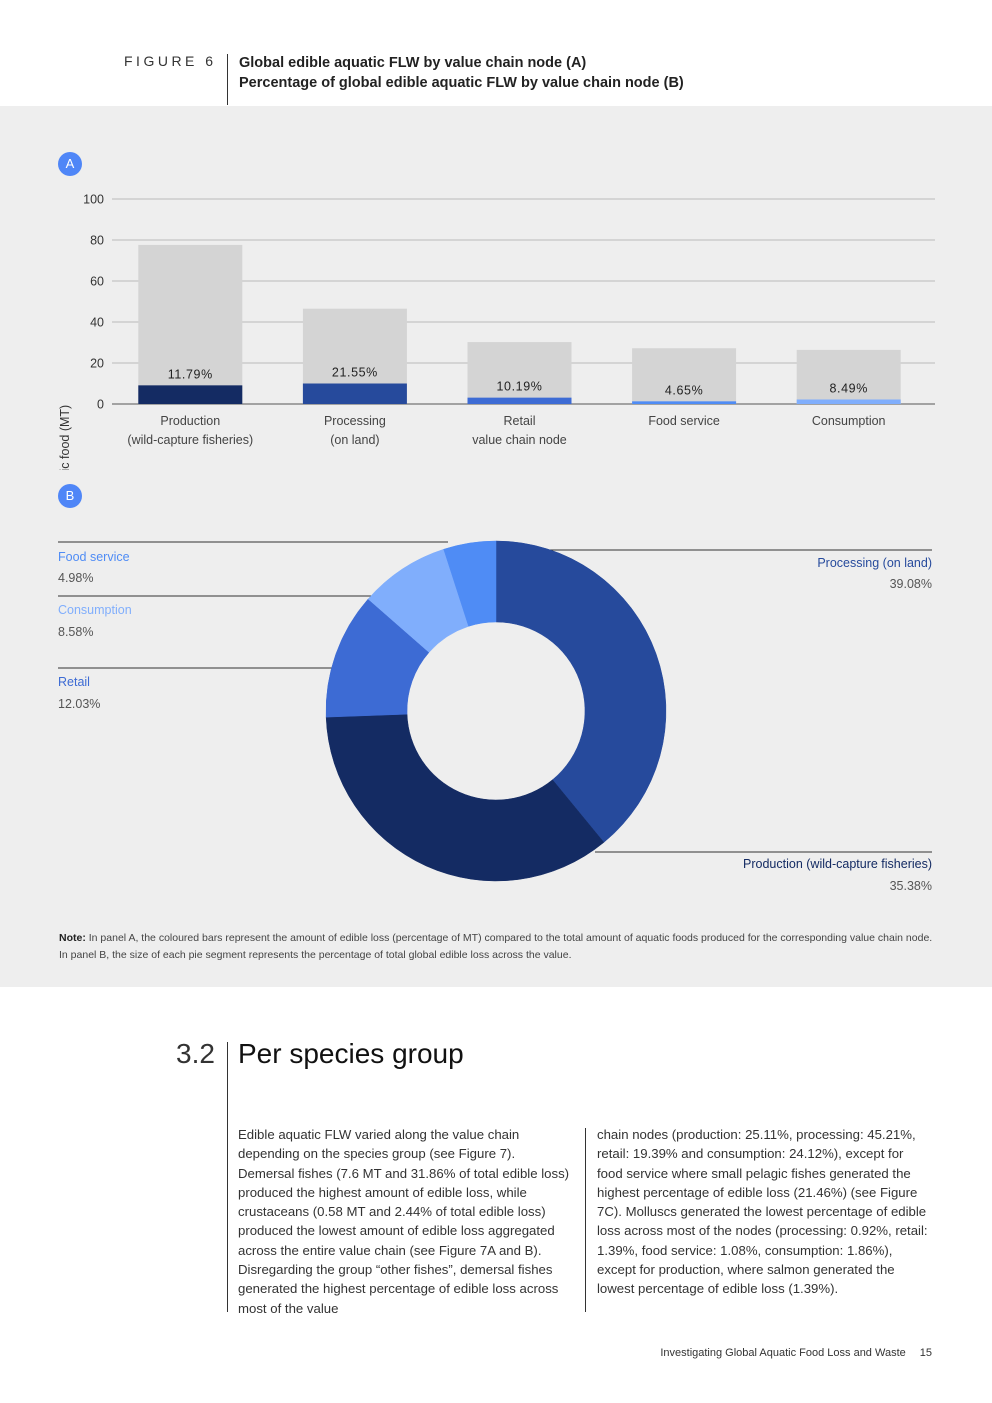 This screenshot has height=1403, width=992. I want to click on x-tick-label: (wild-capture fisheries), so click(190, 440).